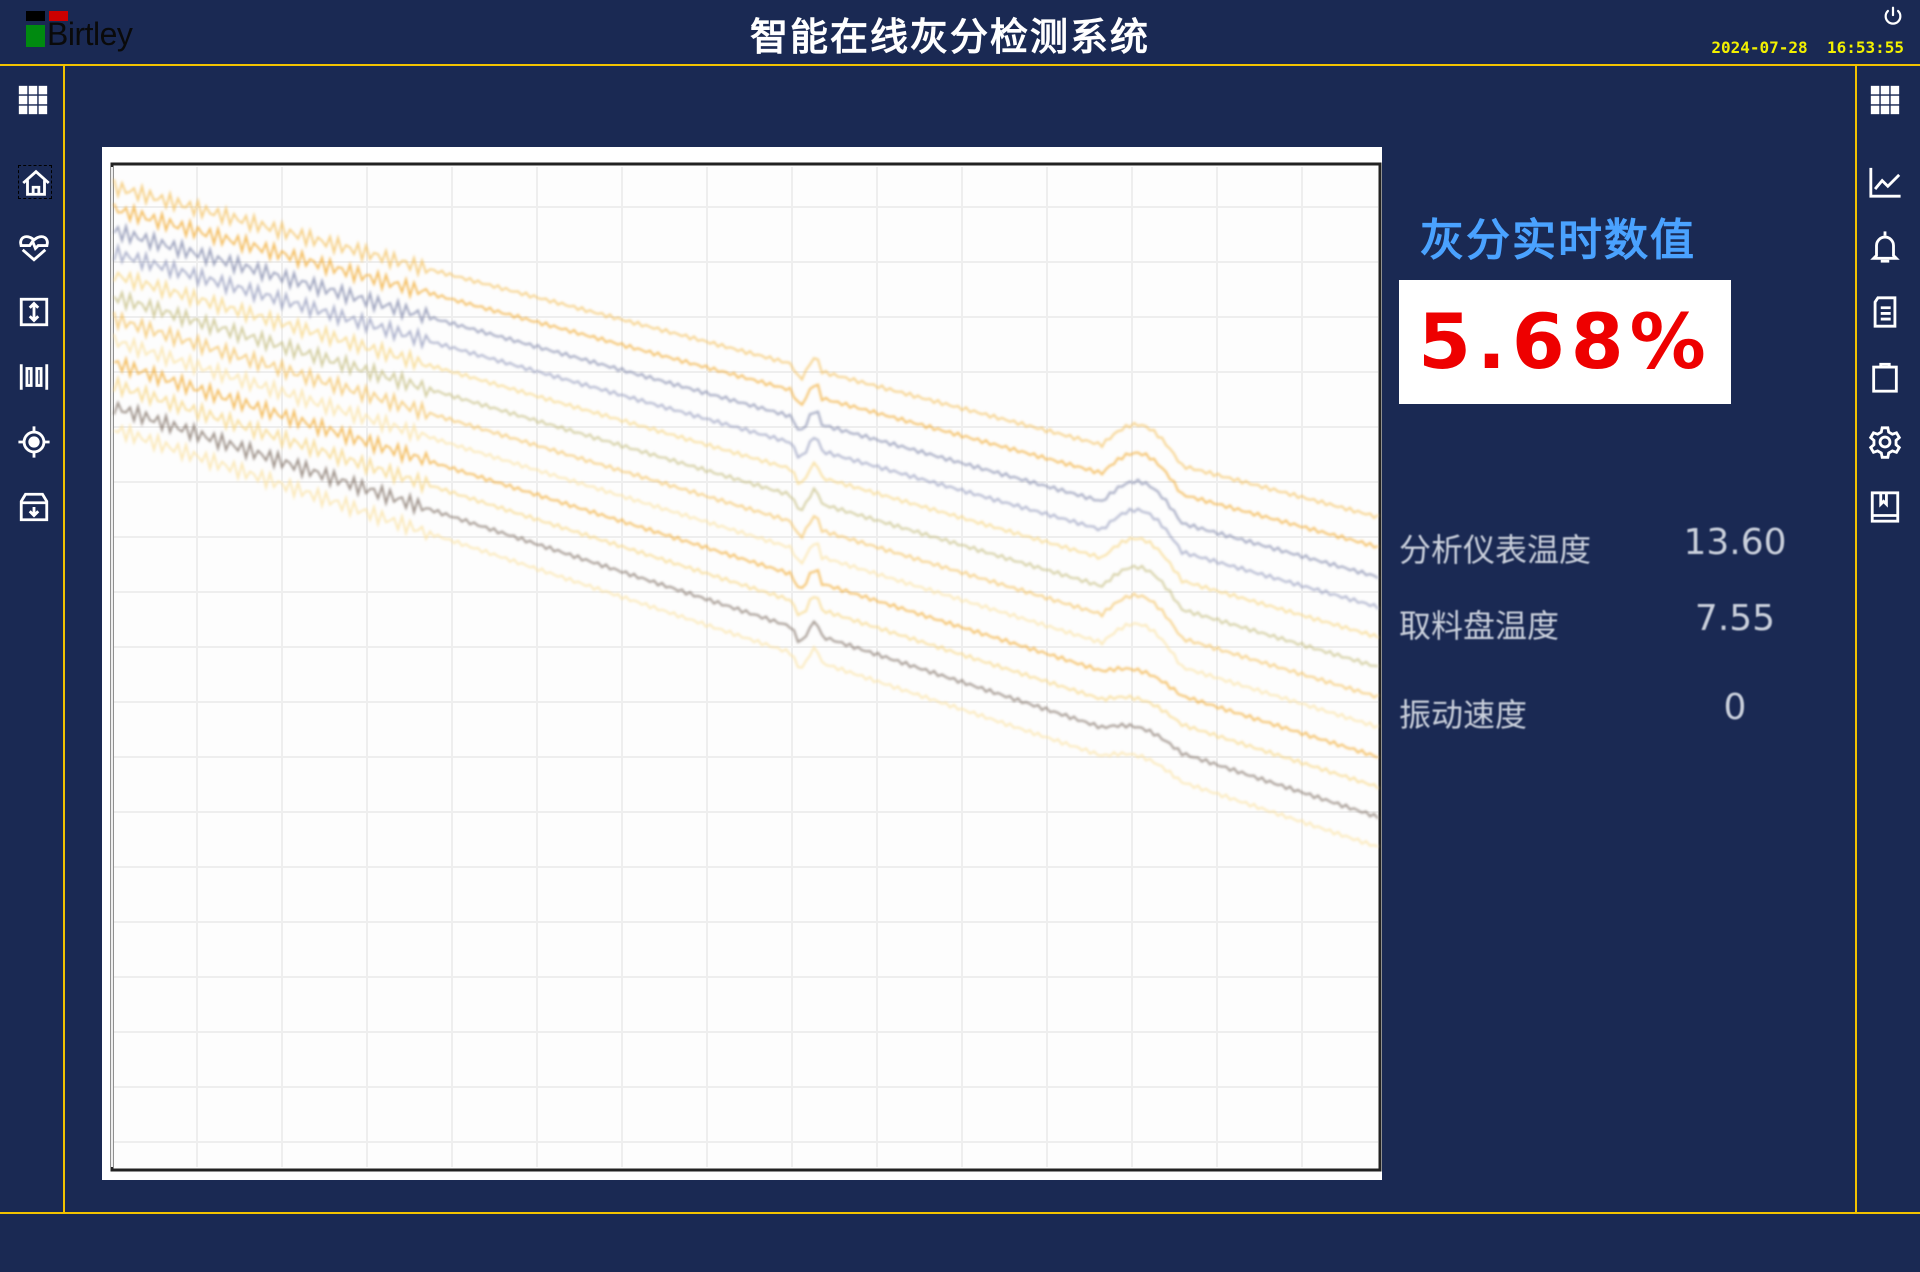  I want to click on power-icon, so click(1893, 16).